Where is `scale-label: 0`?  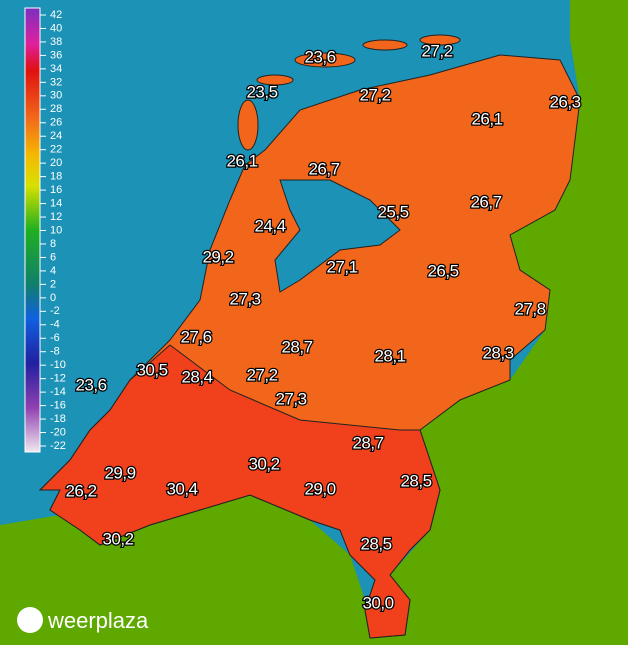
scale-label: 0 is located at coordinates (53, 298).